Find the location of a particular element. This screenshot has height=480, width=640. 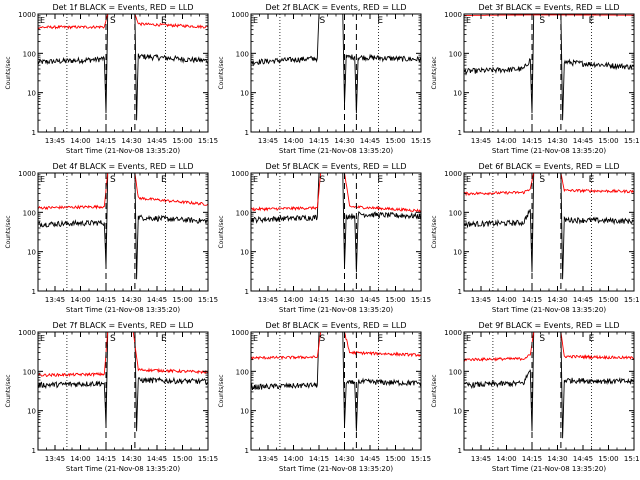

panel-title: Det 3f BLACK = Events, RED = LLD is located at coordinates (548, 7).